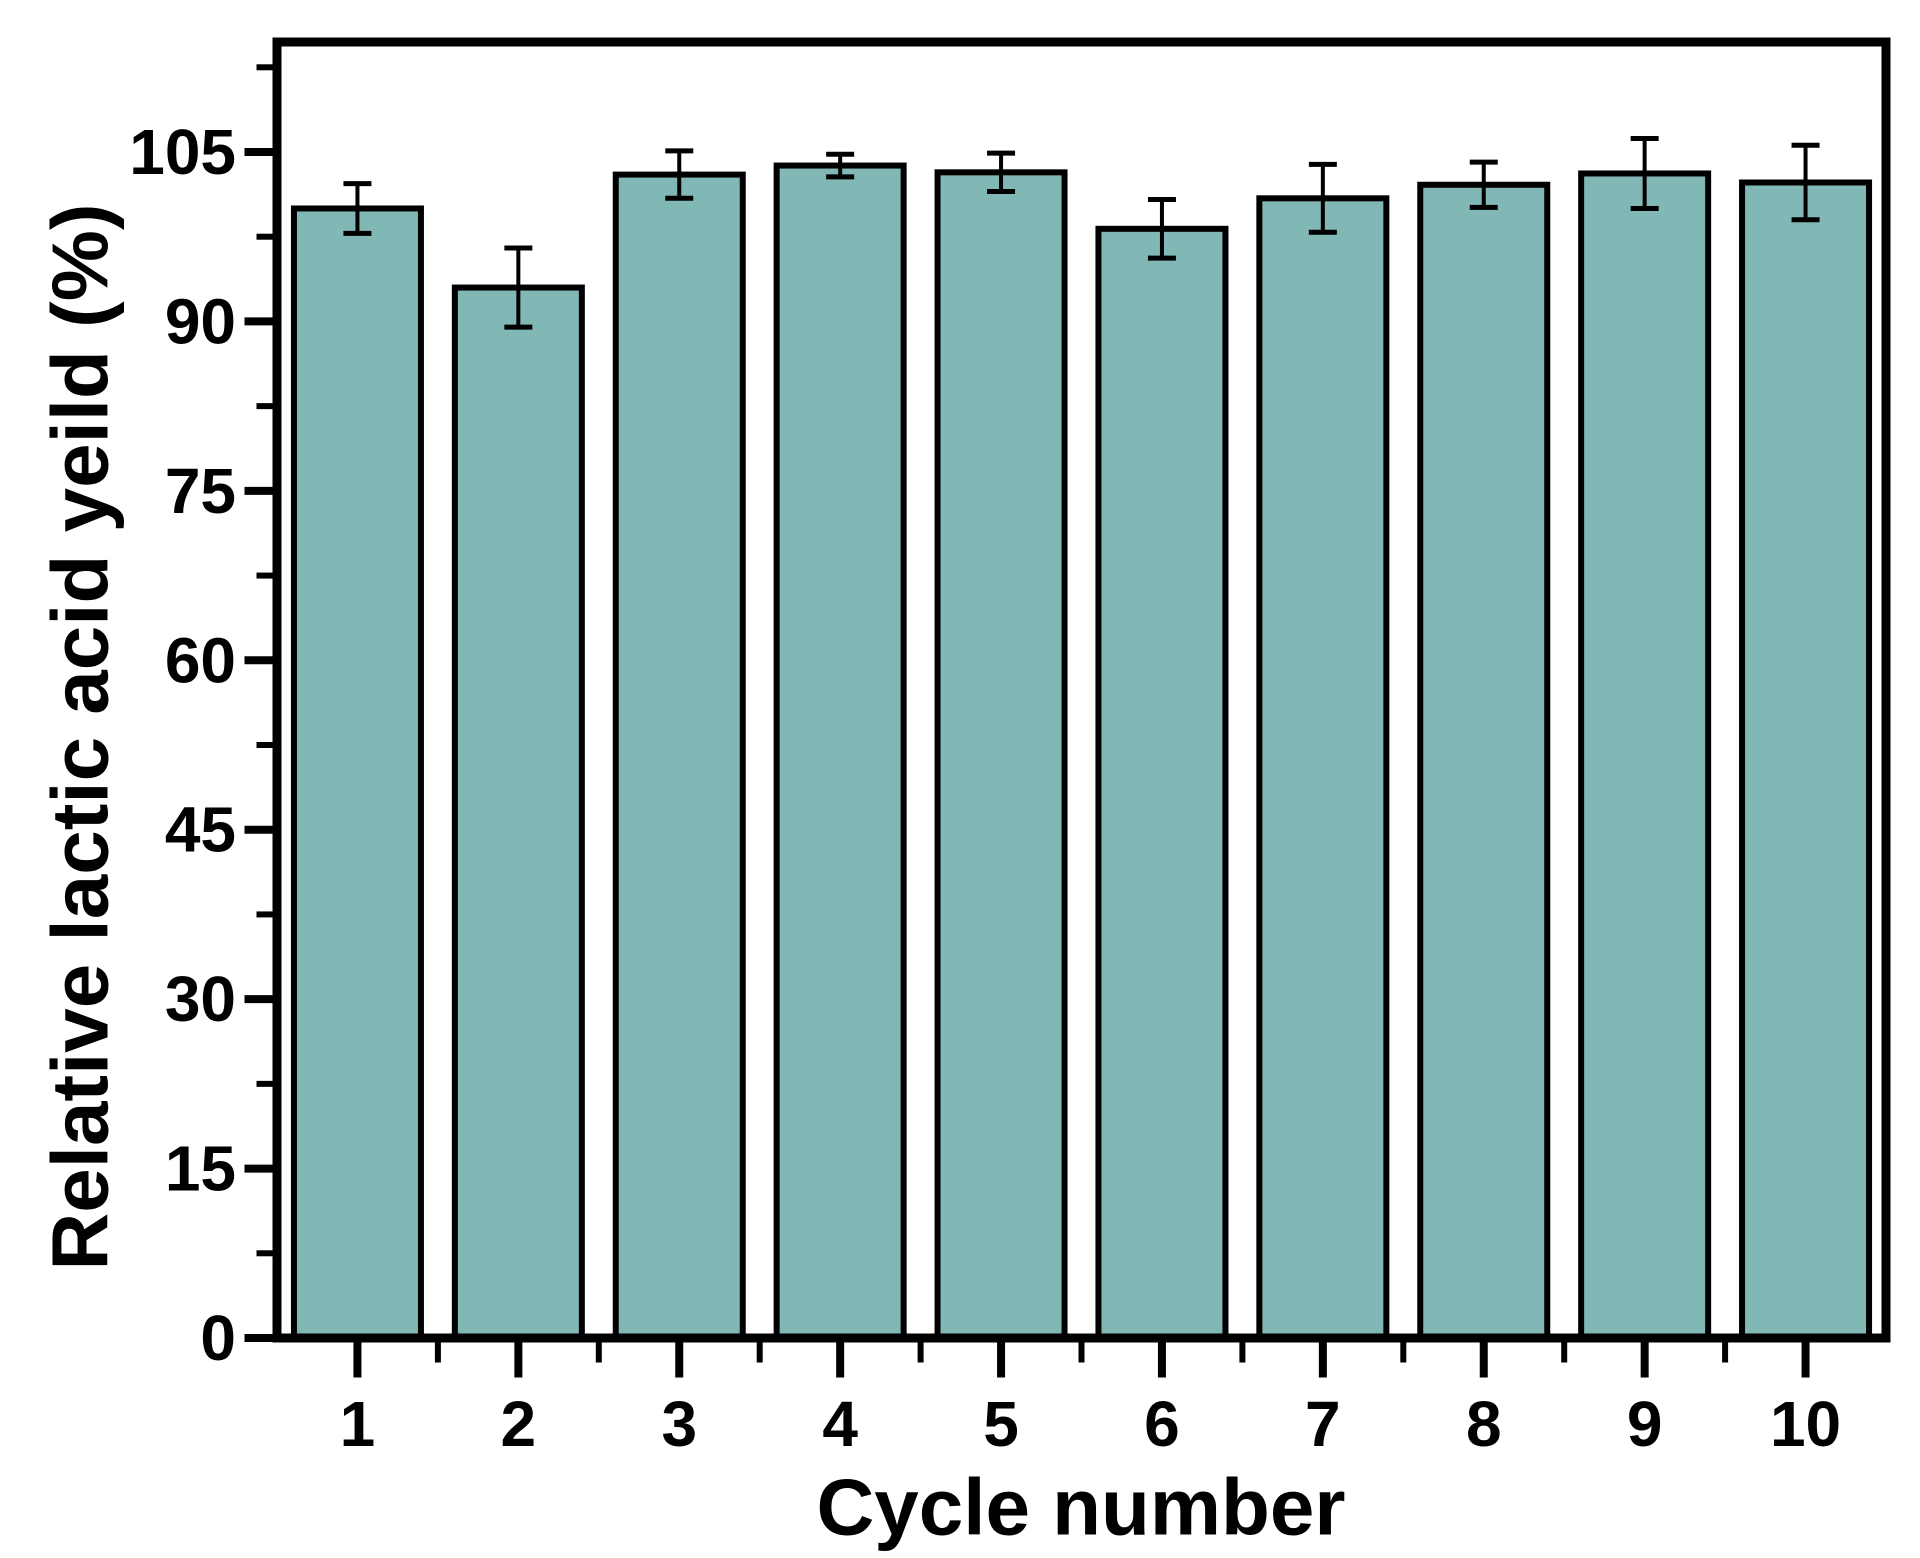  Describe the element at coordinates (358, 1424) in the screenshot. I see `x-tick-label: 1` at that location.